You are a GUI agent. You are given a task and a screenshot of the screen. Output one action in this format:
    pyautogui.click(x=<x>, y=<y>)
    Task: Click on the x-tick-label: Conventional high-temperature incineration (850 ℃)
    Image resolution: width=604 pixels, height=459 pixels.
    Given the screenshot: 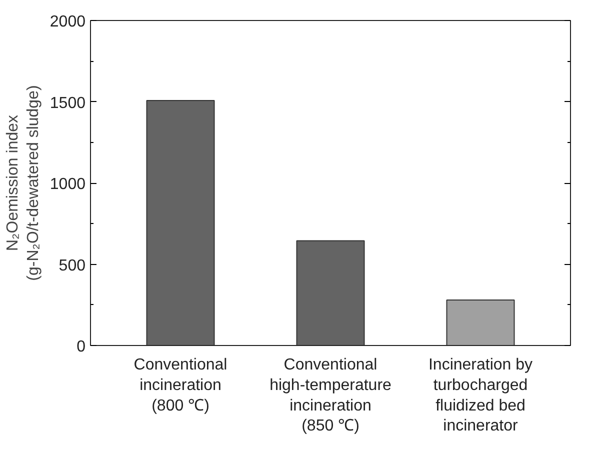 What is the action you would take?
    pyautogui.click(x=331, y=395)
    